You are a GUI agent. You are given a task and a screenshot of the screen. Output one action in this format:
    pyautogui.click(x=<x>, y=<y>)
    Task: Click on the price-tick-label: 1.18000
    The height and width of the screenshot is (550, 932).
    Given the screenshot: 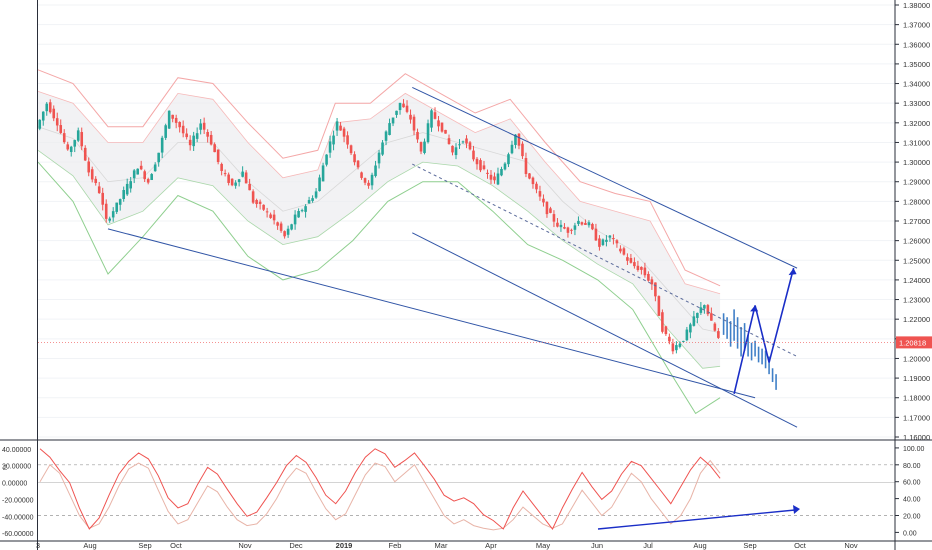 What is the action you would take?
    pyautogui.click(x=916, y=398)
    